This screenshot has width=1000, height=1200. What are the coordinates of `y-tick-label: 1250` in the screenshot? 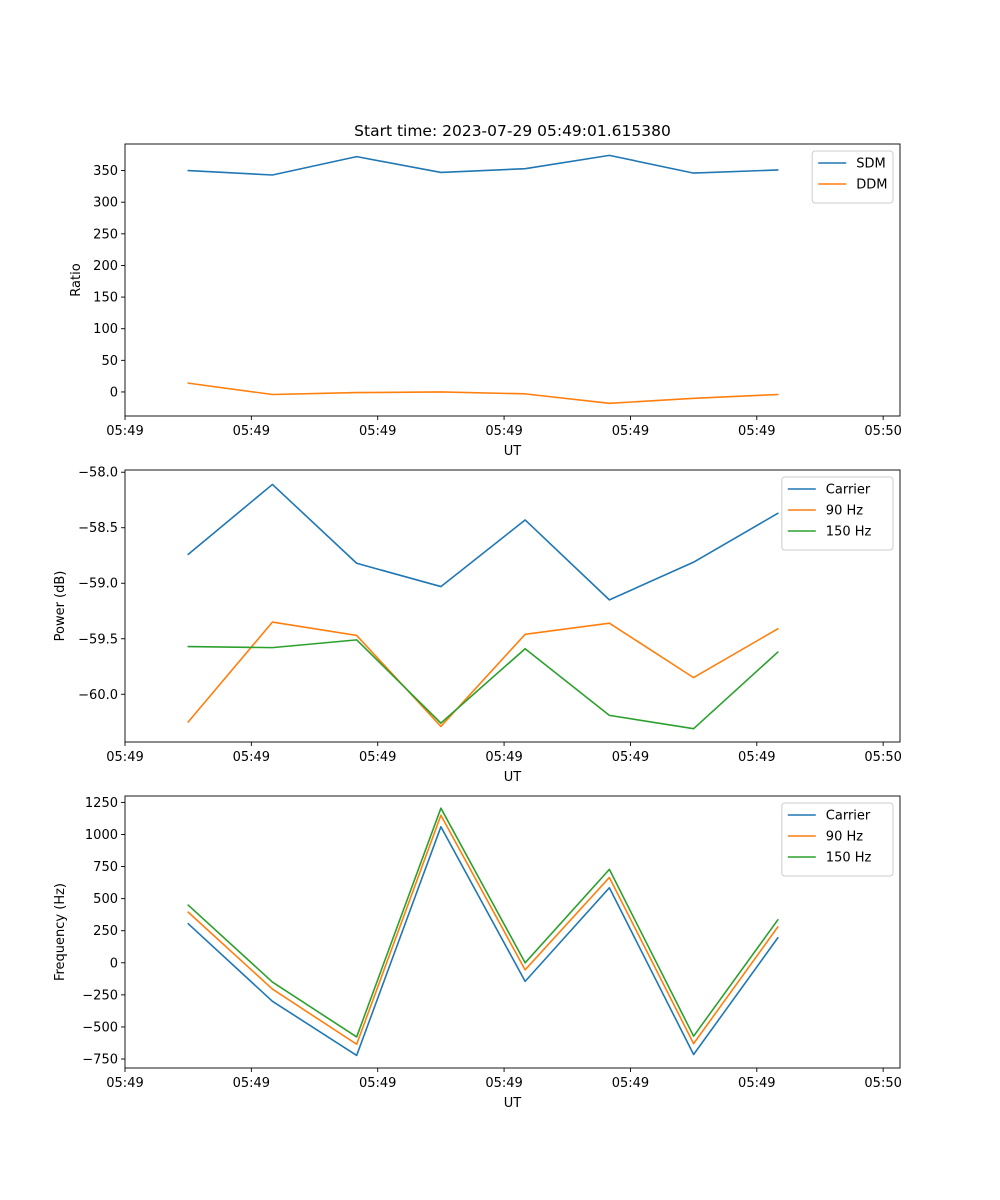 It's located at (101, 803).